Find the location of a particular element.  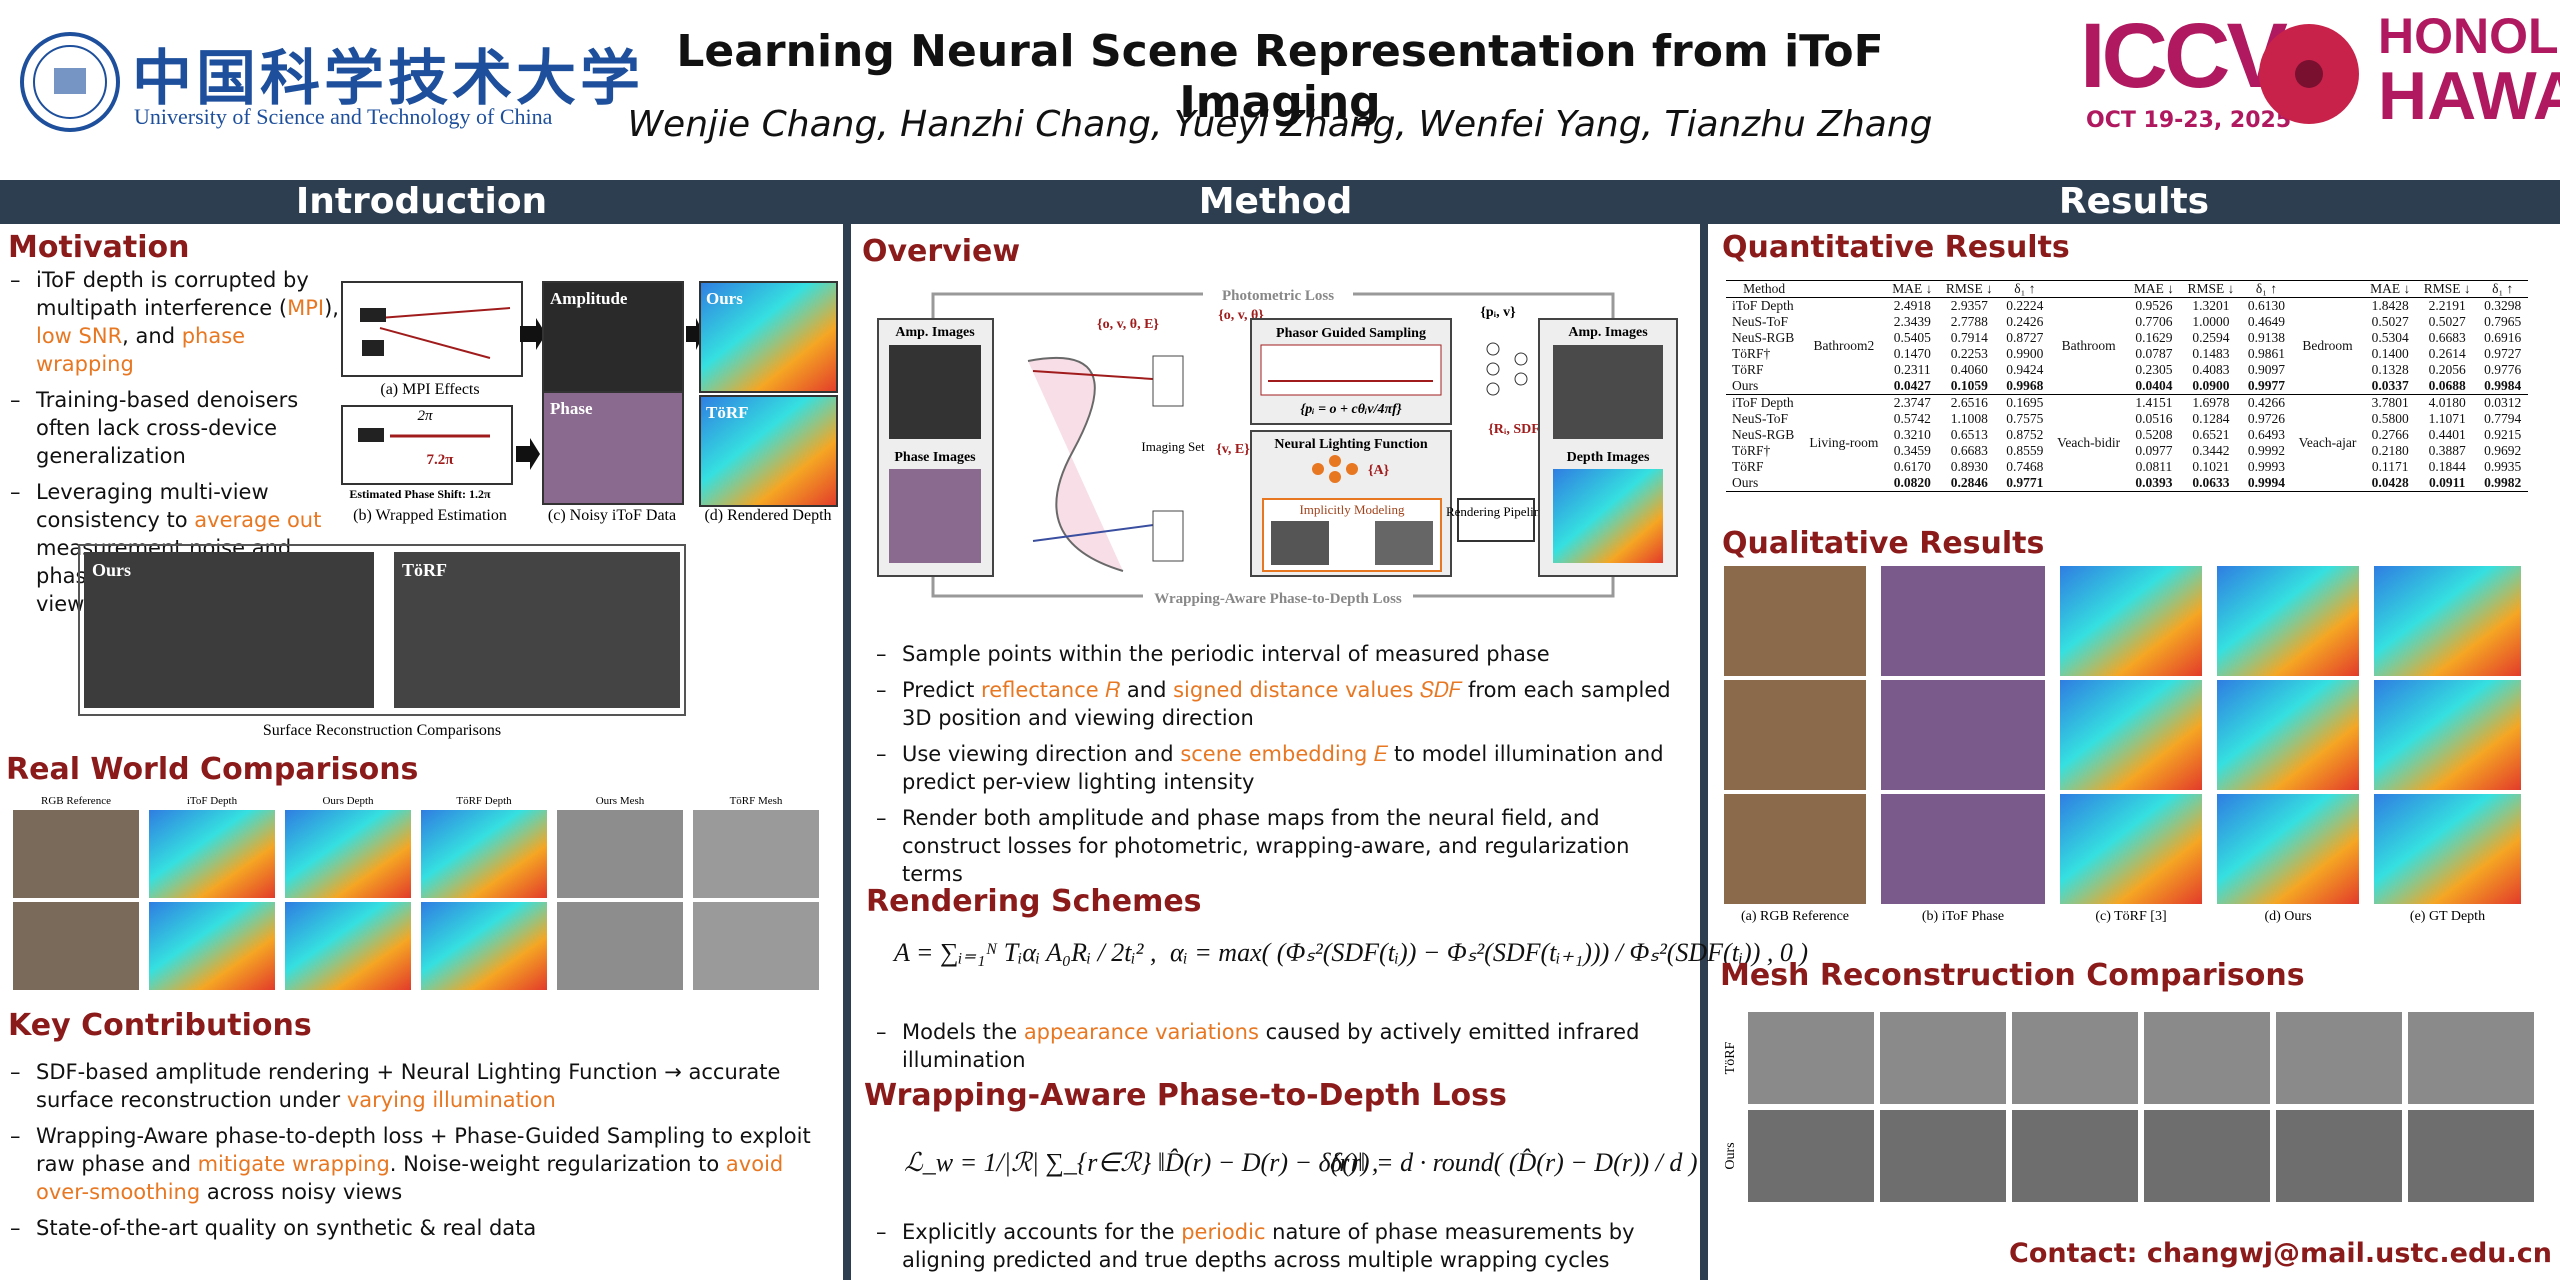

conference-dates: OCT 19-23, 2025 is located at coordinates (2189, 120).